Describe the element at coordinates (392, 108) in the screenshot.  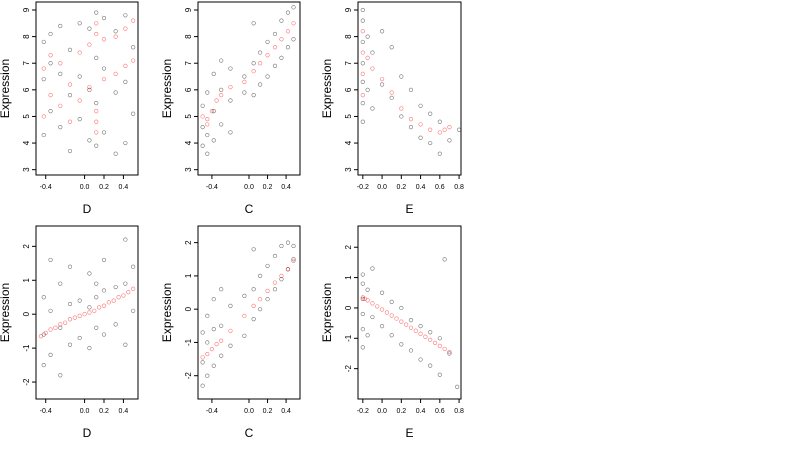
I see `scatter-panel-3: -0.2 0.0 0.2 0.4 0.6 0.8 3 4 5 6 7 8 9 E Expression` at that location.